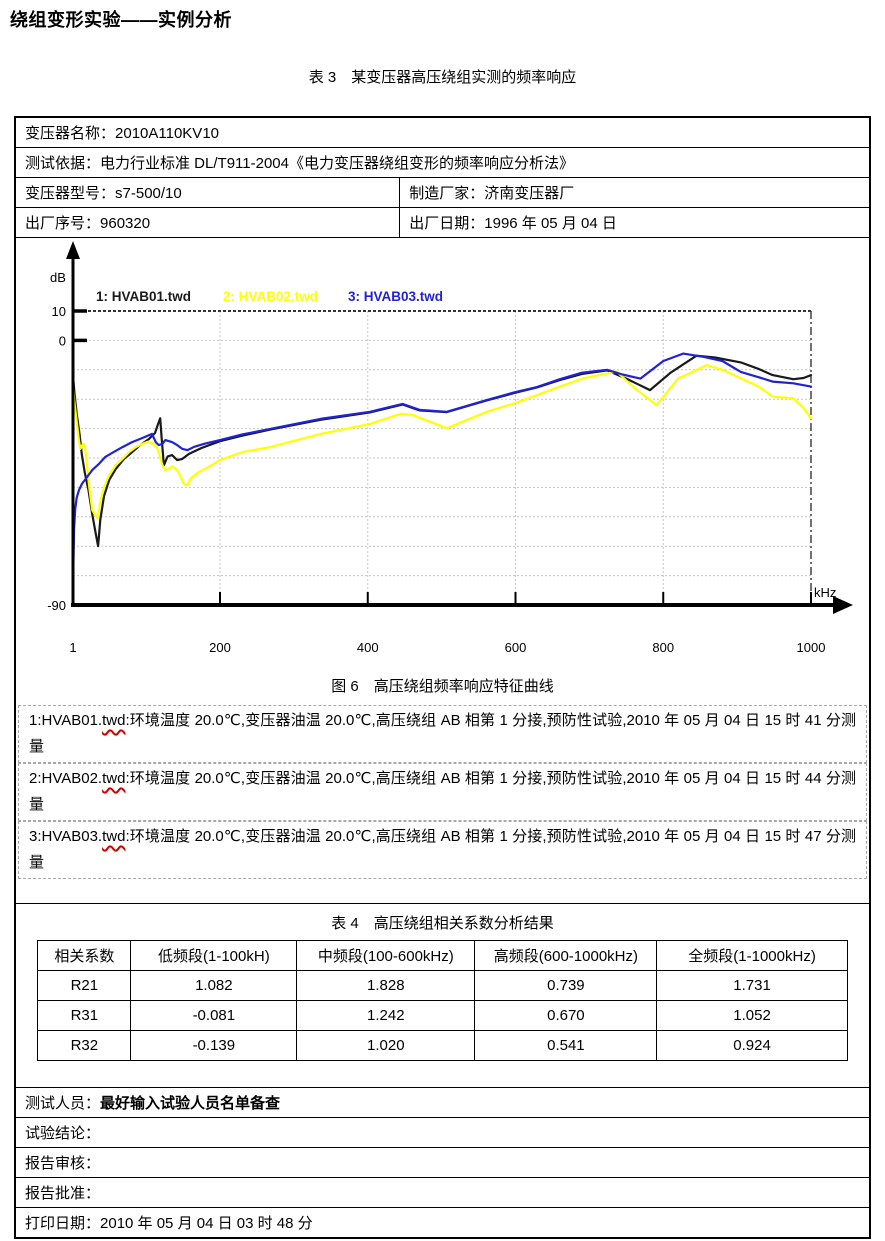  What do you see at coordinates (442, 686) in the screenshot?
I see `figure6-caption: 图 6 高压绕组频率响应特征曲线` at bounding box center [442, 686].